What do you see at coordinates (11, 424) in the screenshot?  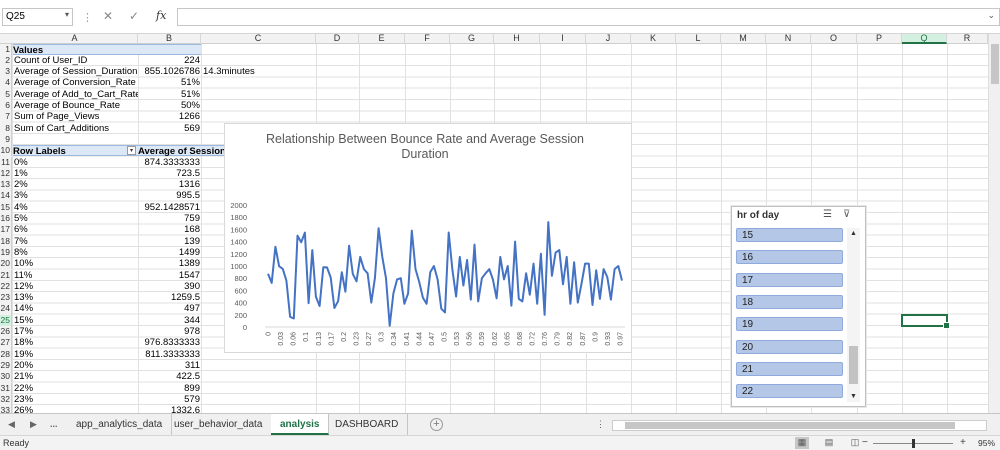 I see `prev-sheet-icon: ◀` at bounding box center [11, 424].